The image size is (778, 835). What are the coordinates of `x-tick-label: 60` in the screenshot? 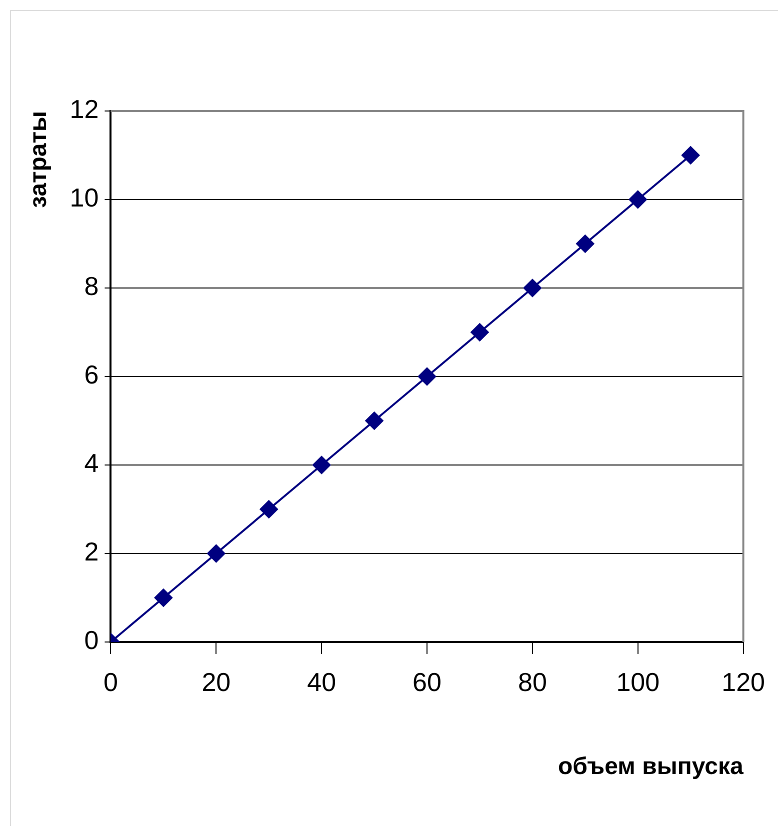 It's located at (427, 681).